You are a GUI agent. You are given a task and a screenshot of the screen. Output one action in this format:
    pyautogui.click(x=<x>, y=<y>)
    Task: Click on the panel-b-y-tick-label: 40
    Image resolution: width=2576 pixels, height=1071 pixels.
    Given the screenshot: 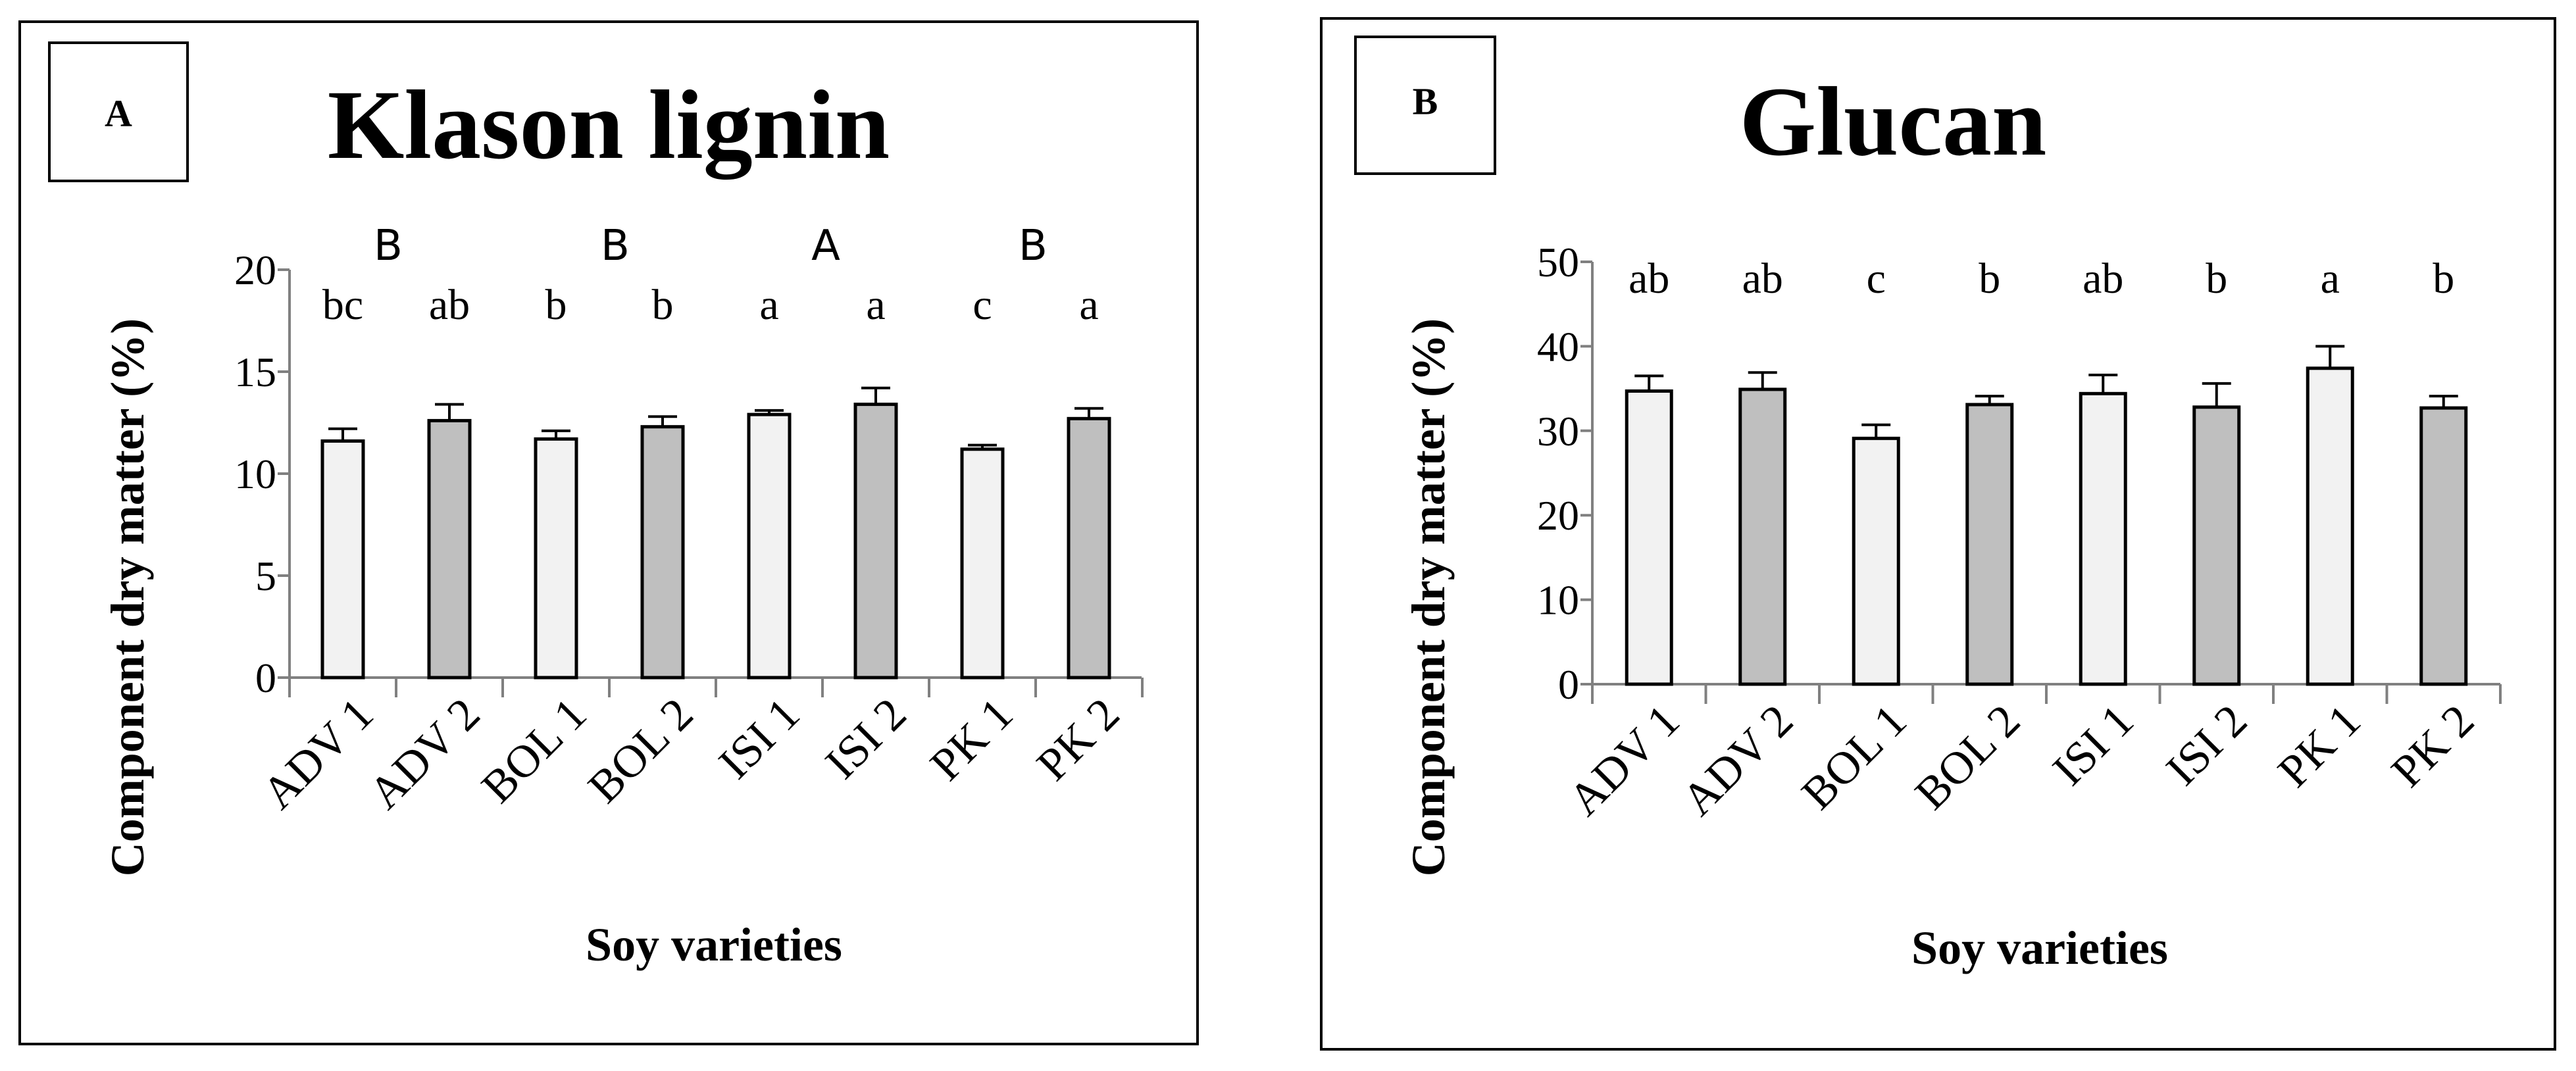 What is the action you would take?
    pyautogui.click(x=1558, y=346)
    